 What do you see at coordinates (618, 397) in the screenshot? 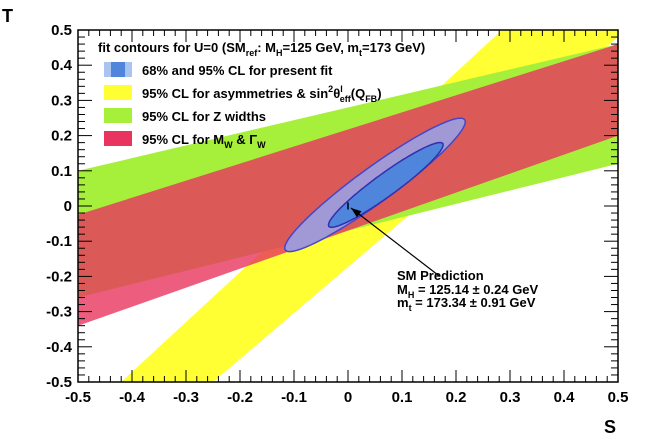
I see `x-tick-label: 0.5` at bounding box center [618, 397].